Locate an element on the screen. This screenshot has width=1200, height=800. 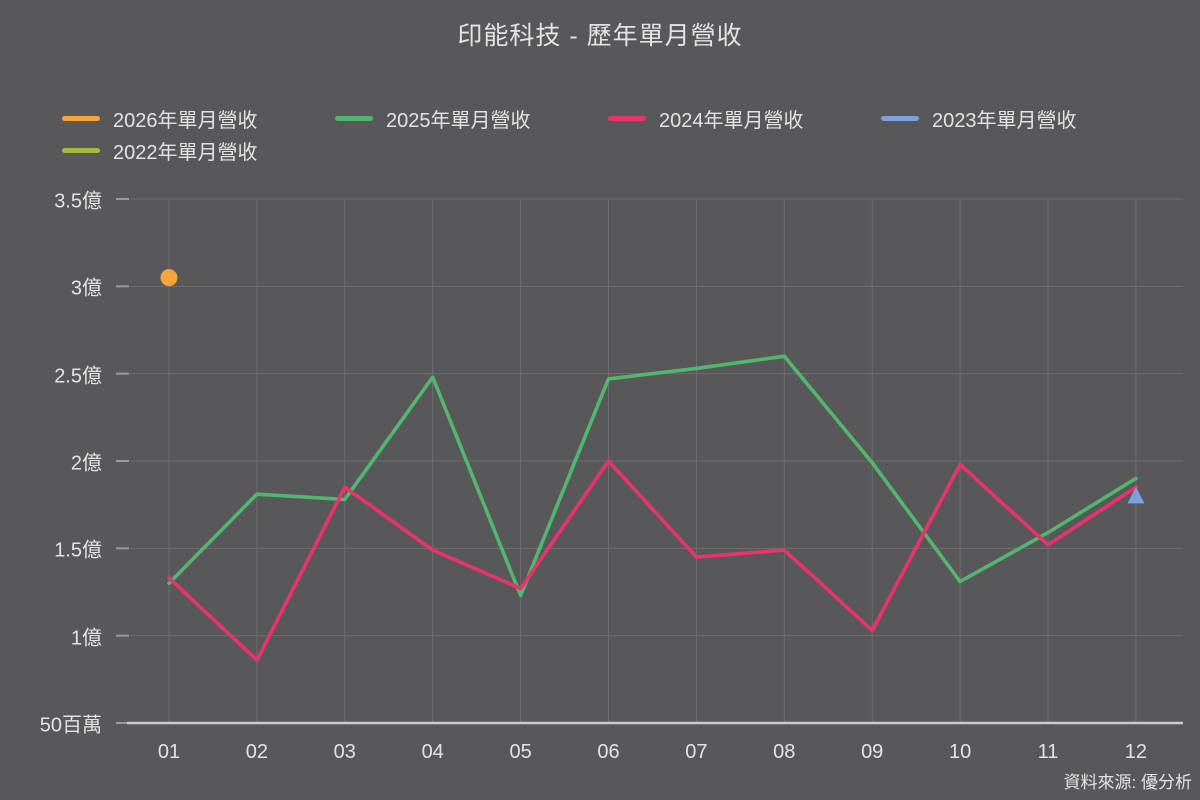
legend-item-2023: 2023年單月營收 is located at coordinates (1017, 118).